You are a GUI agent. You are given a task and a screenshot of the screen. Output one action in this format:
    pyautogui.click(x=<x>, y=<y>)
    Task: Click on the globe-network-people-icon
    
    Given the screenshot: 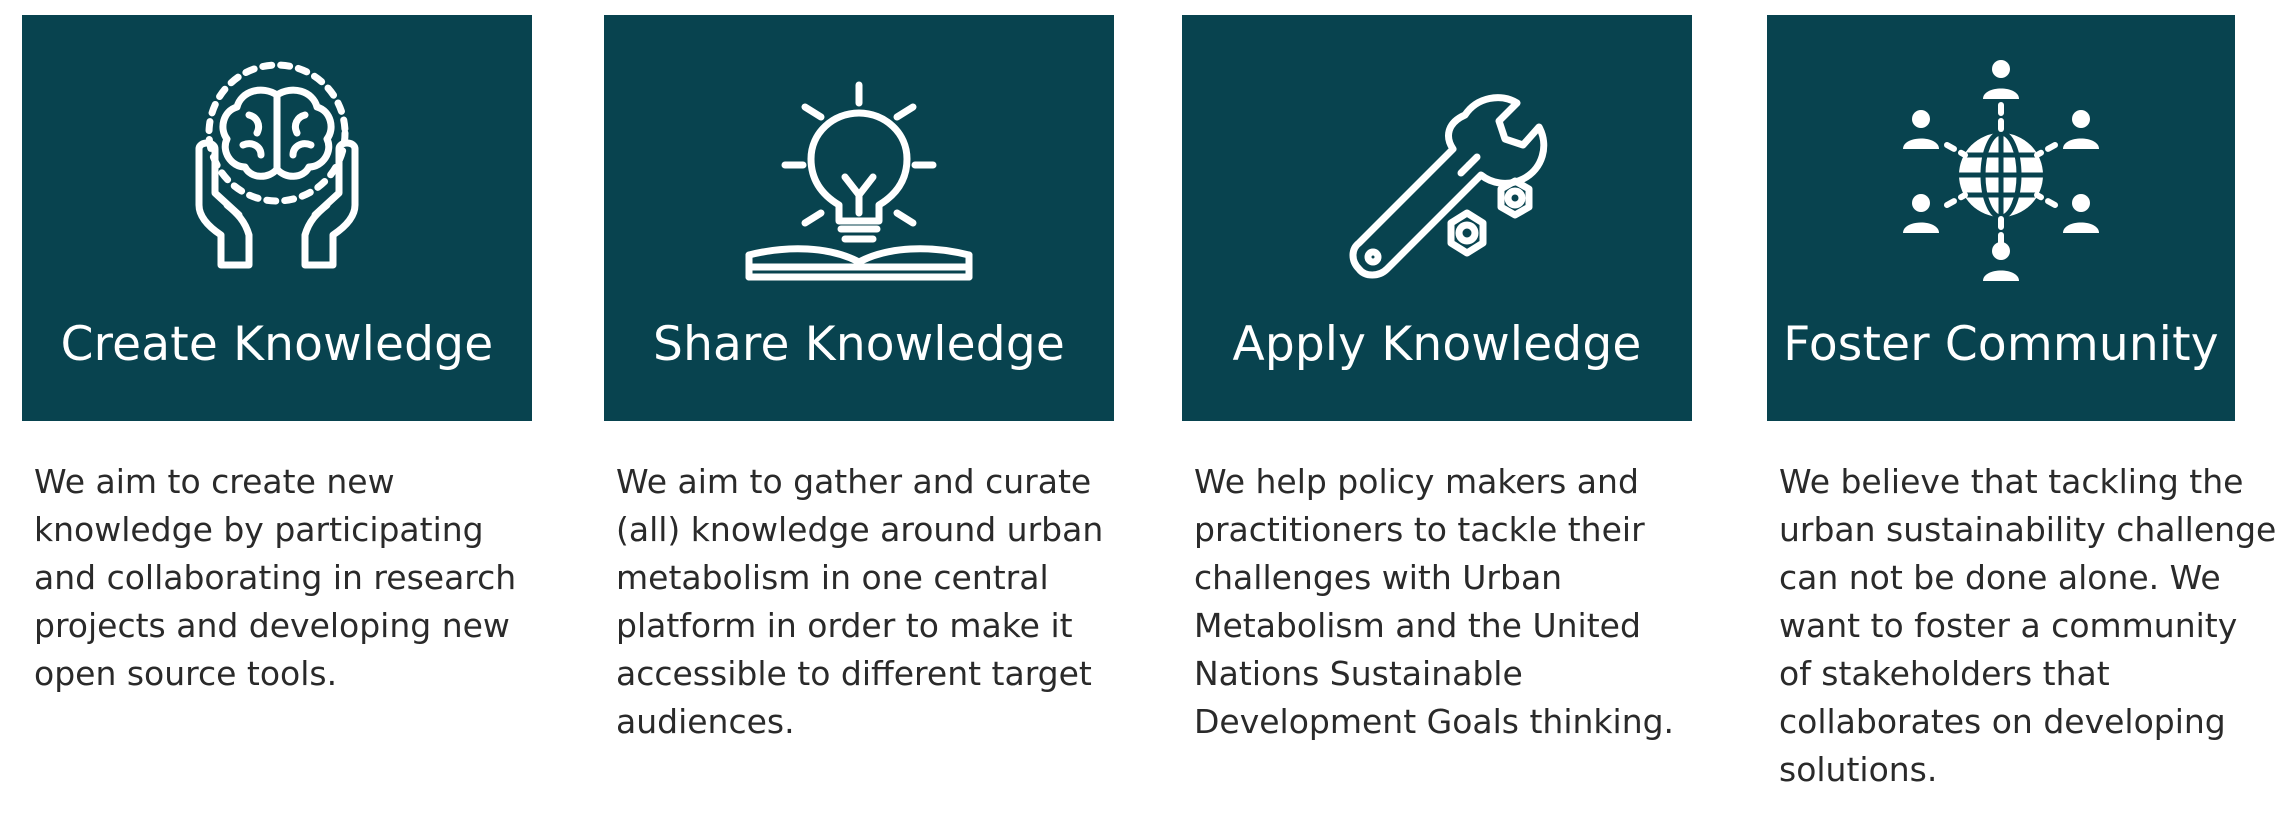 What is the action you would take?
    pyautogui.click(x=2001, y=175)
    